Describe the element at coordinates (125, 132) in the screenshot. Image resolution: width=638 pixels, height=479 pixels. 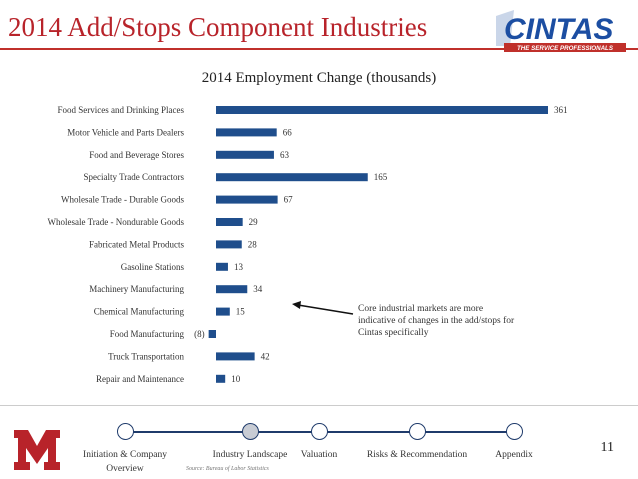
I see `category-label: Motor Vehicle and Parts Dealers` at that location.